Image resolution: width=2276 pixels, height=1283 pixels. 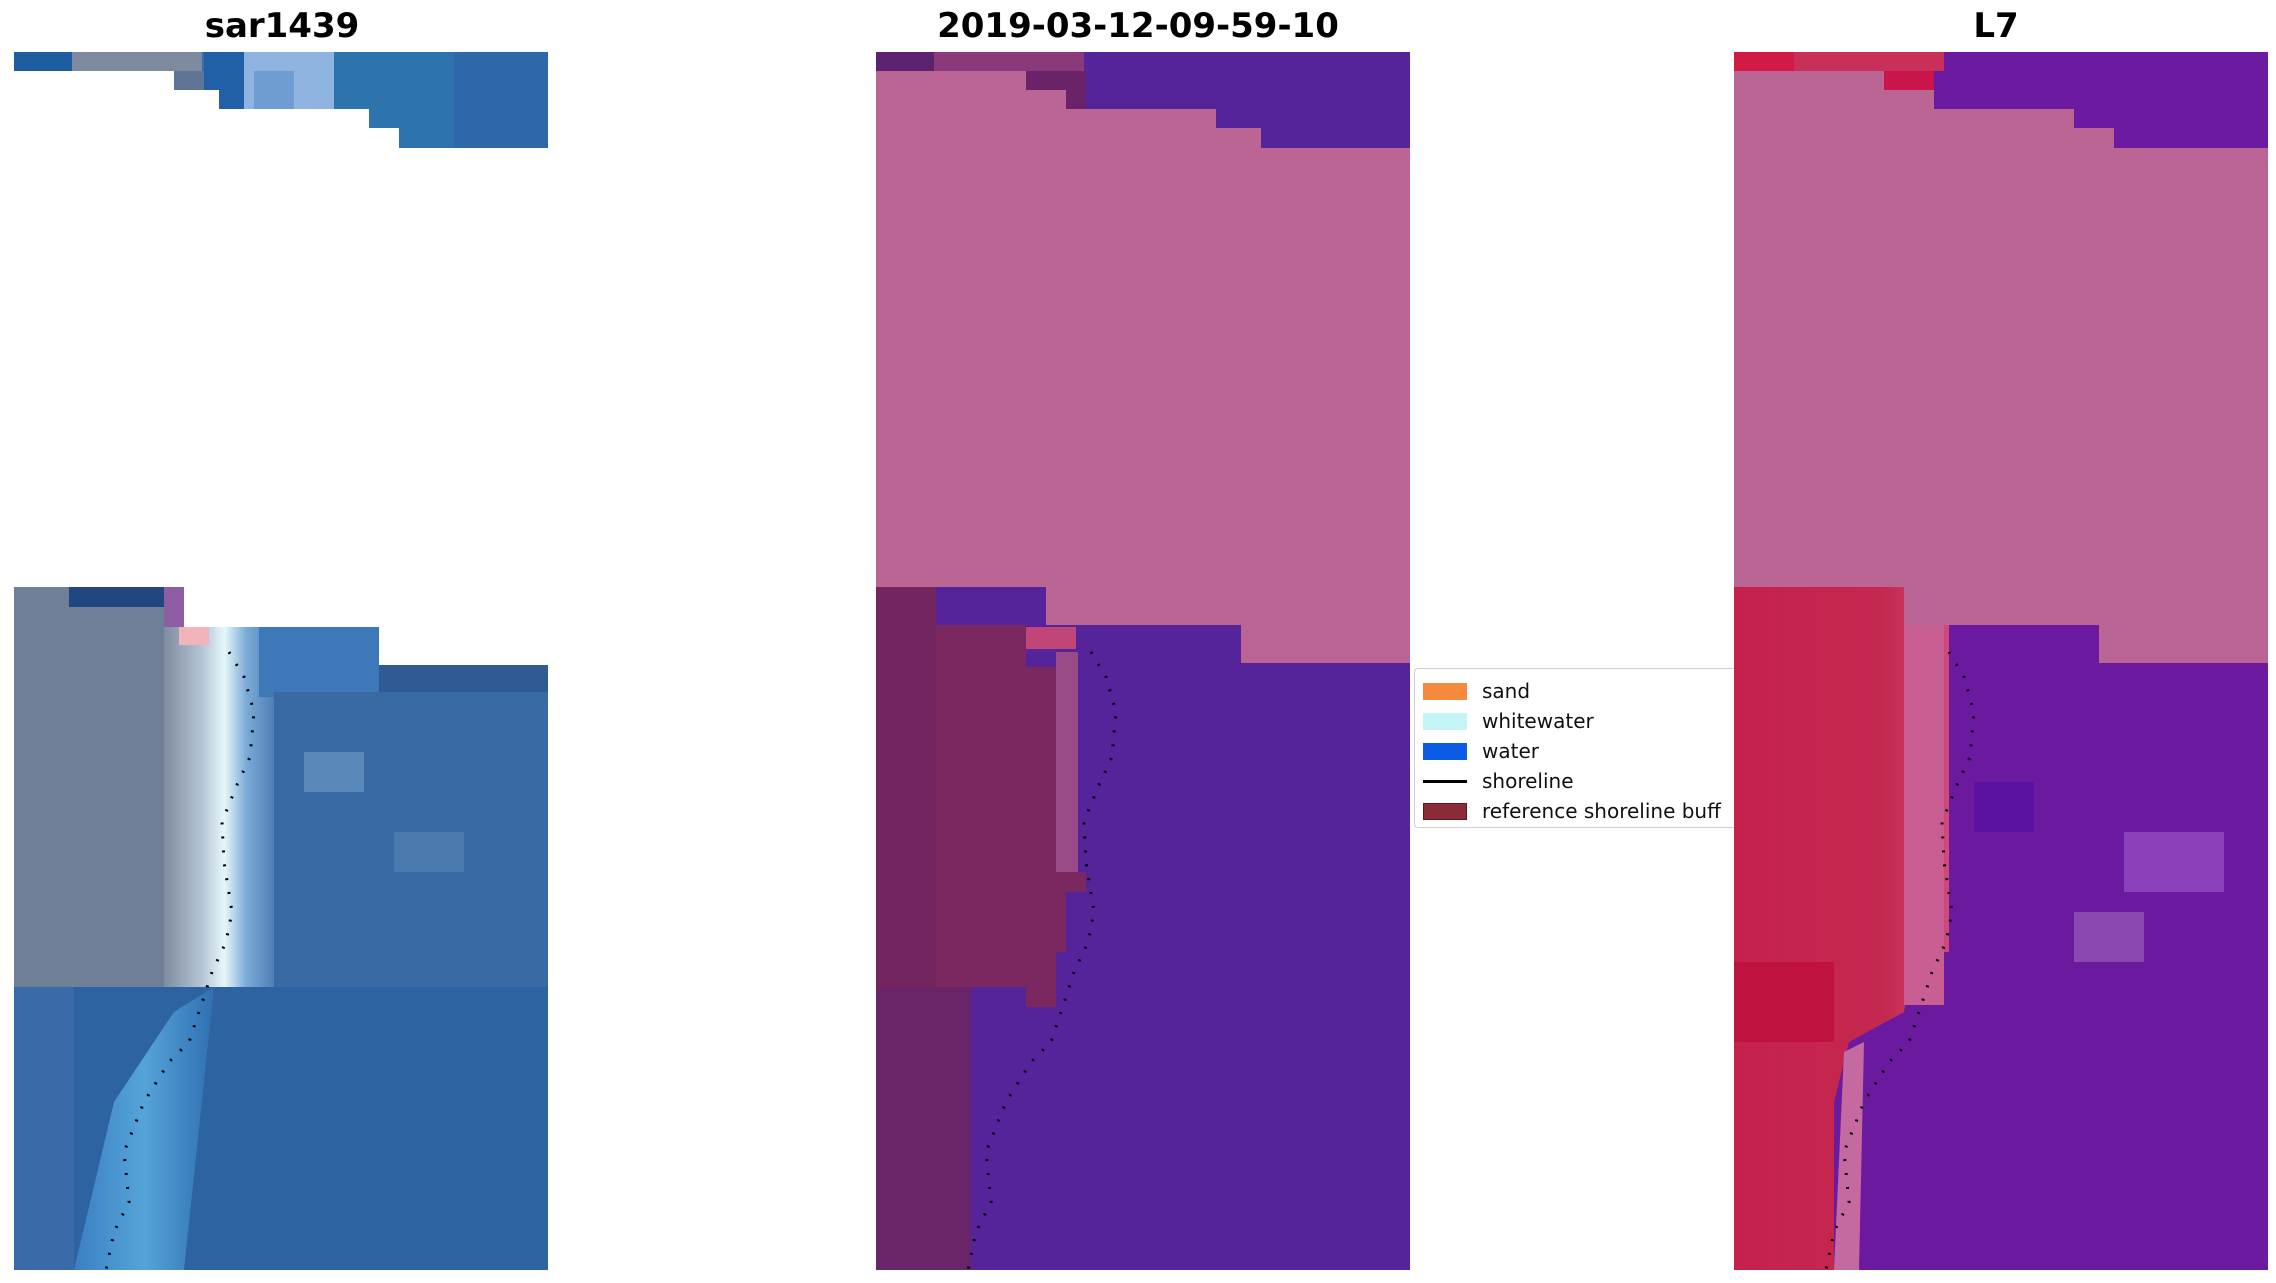 I want to click on legend-item-whitewater: whitewater, so click(x=1508, y=721).